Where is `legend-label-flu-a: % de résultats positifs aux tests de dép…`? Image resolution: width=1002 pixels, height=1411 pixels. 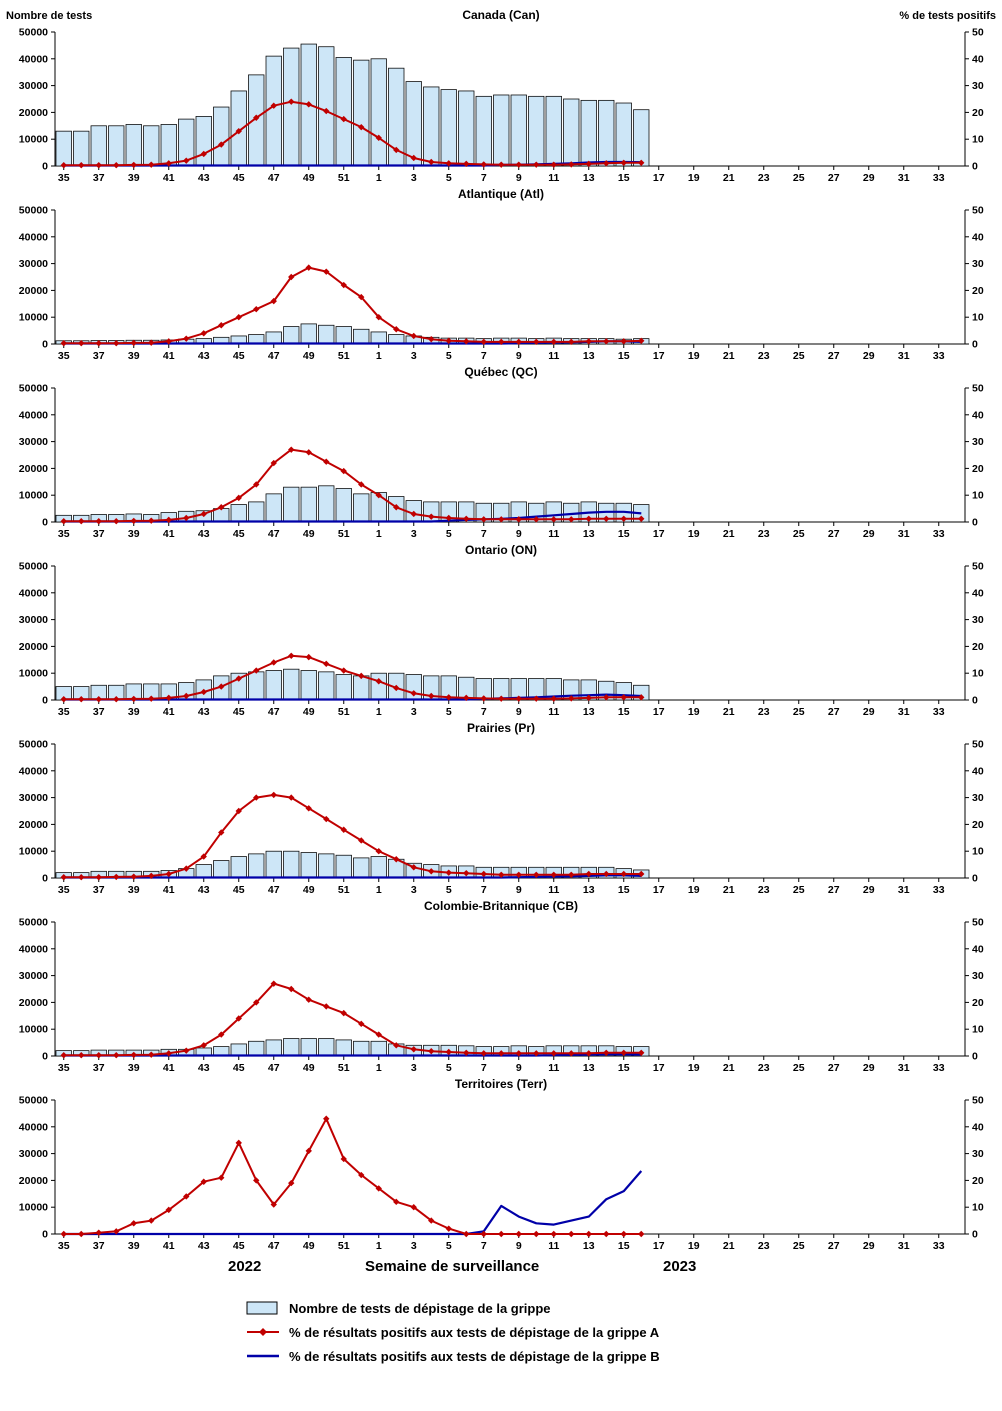 legend-label-flu-a: % de résultats positifs aux tests de dép… is located at coordinates (474, 1332).